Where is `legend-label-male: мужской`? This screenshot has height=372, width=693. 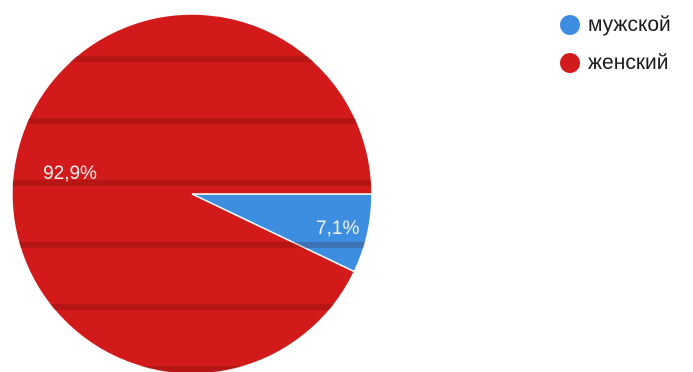 legend-label-male: мужской is located at coordinates (629, 24).